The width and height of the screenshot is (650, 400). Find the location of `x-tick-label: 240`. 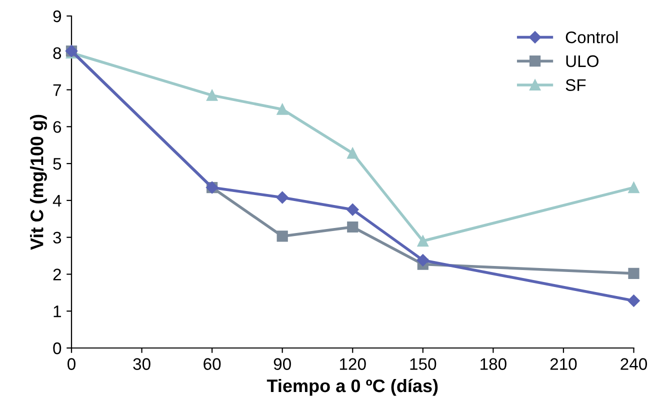

x-tick-label: 240 is located at coordinates (634, 364).